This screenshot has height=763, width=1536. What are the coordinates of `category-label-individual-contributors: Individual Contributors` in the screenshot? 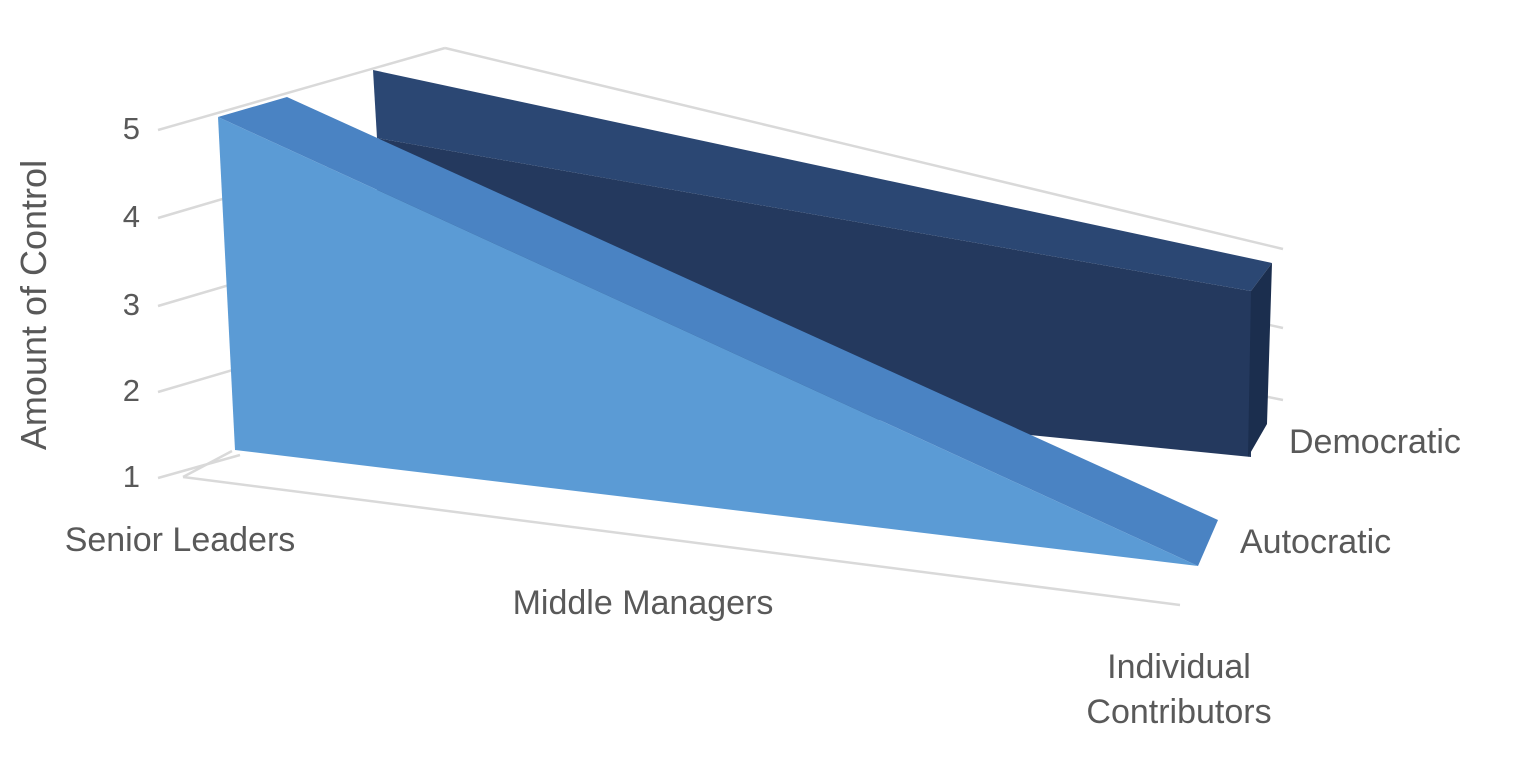 It's located at (1179, 689).